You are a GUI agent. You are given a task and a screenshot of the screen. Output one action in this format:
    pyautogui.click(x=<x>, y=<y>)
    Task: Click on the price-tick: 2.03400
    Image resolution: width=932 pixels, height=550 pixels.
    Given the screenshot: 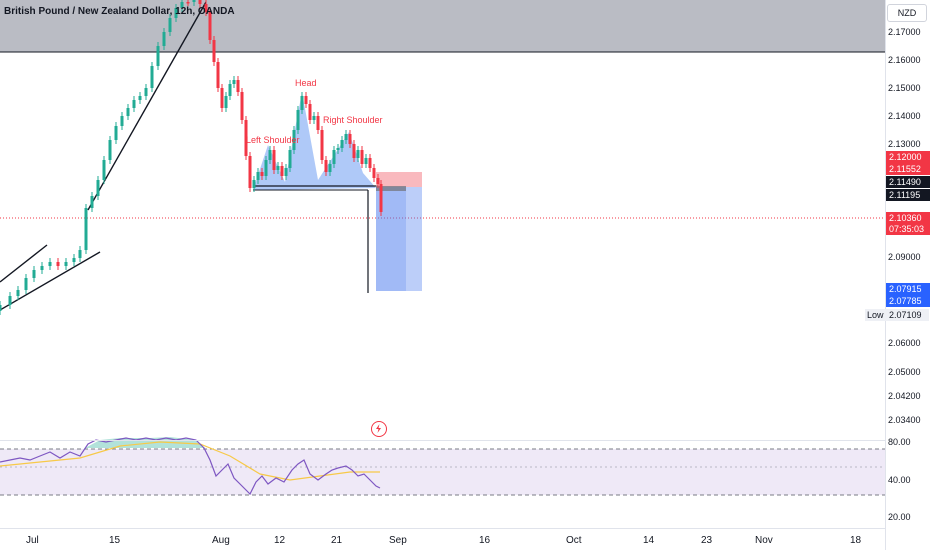 What is the action you would take?
    pyautogui.click(x=904, y=420)
    